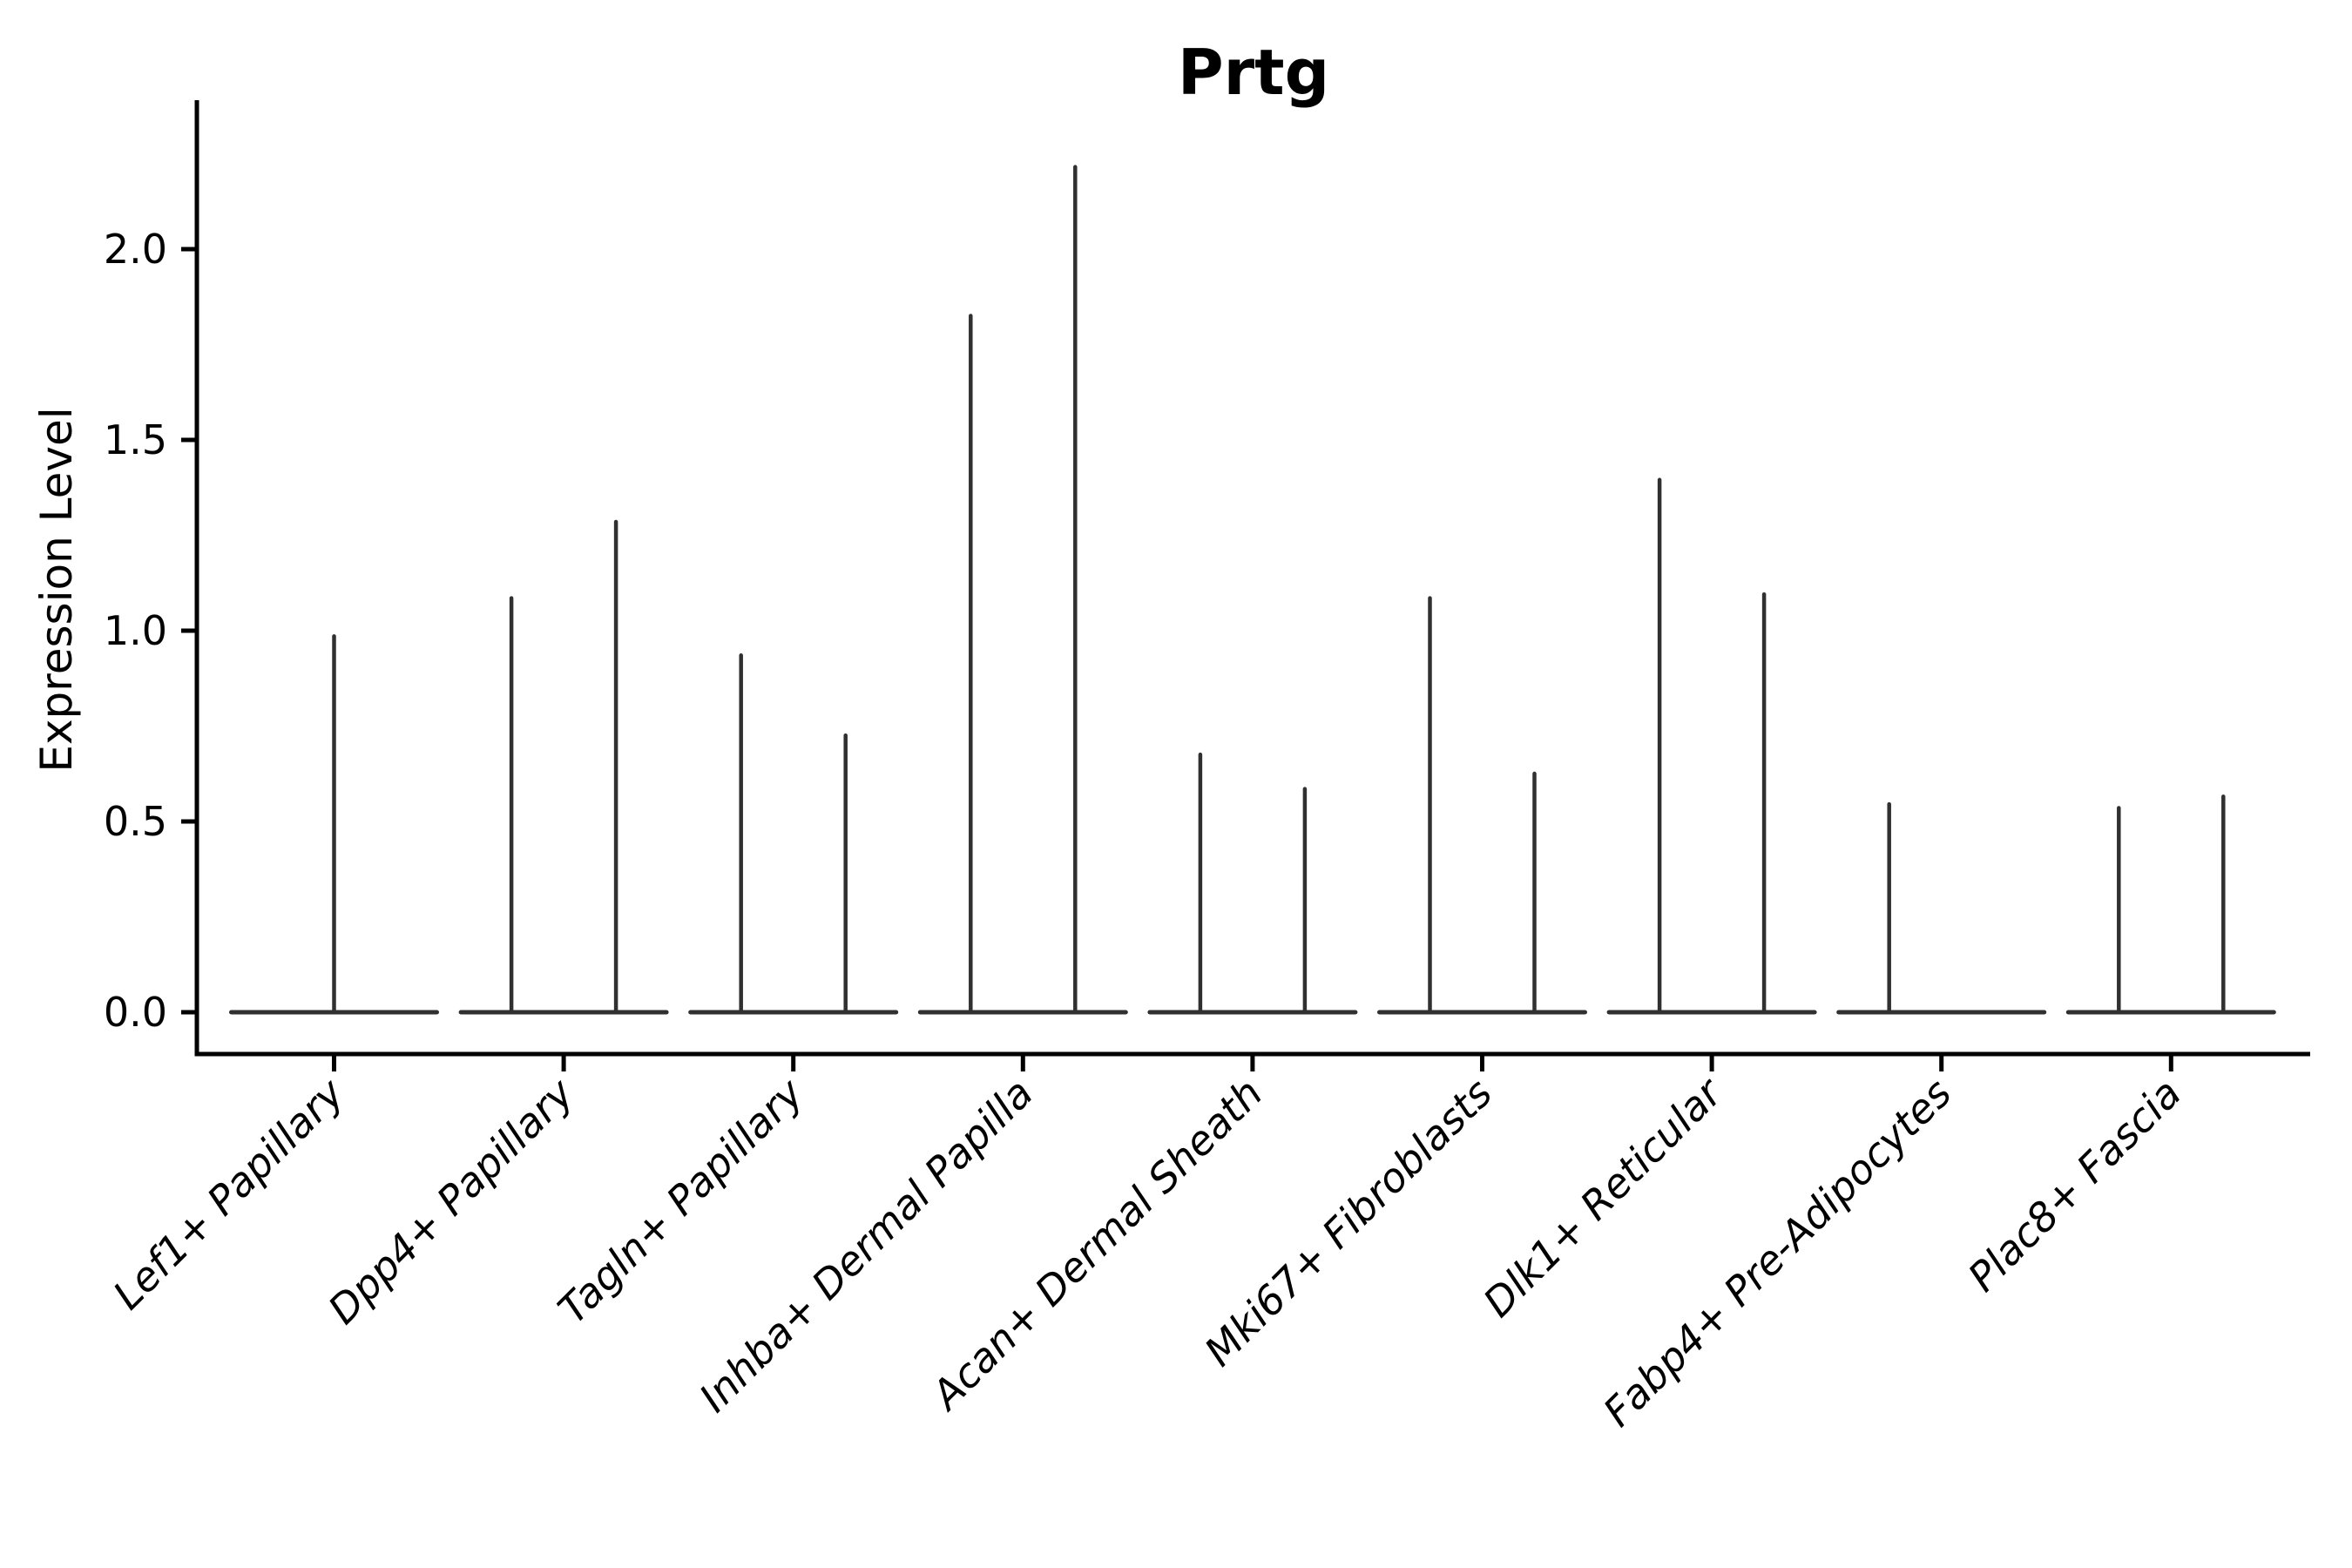 The image size is (2352, 1568). I want to click on y-axis-label: Expression Level, so click(56, 589).